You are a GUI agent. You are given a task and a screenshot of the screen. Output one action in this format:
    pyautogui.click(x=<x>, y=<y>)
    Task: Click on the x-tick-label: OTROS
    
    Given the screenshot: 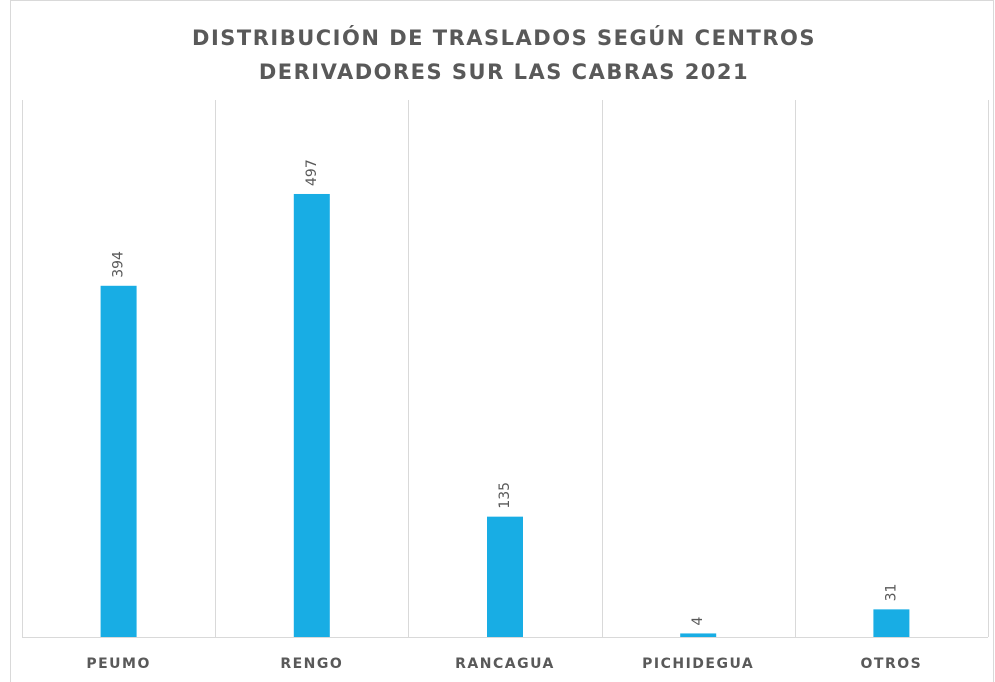 What is the action you would take?
    pyautogui.click(x=892, y=664)
    